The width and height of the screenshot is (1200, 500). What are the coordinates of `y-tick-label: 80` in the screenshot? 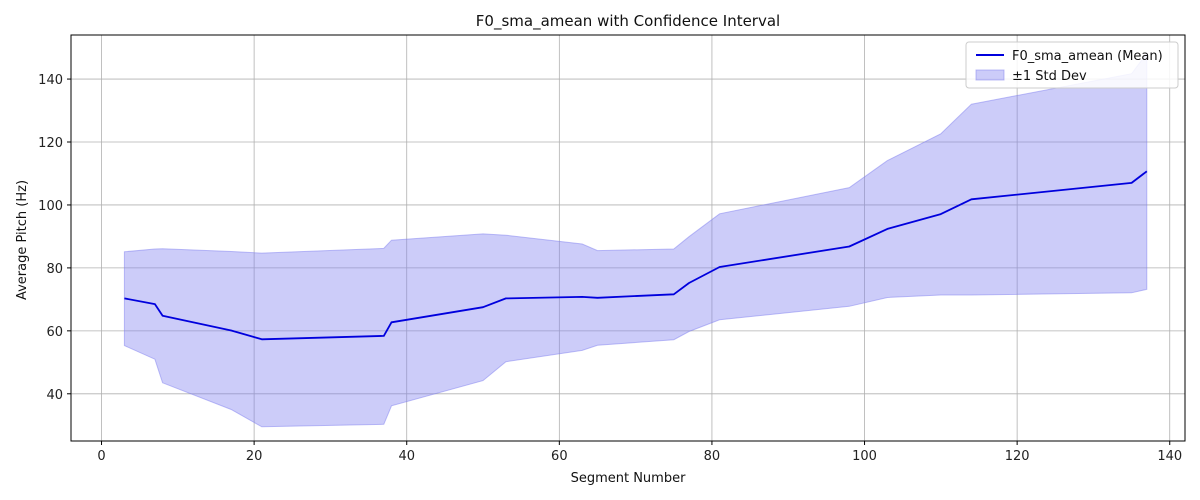 It's located at (54, 269).